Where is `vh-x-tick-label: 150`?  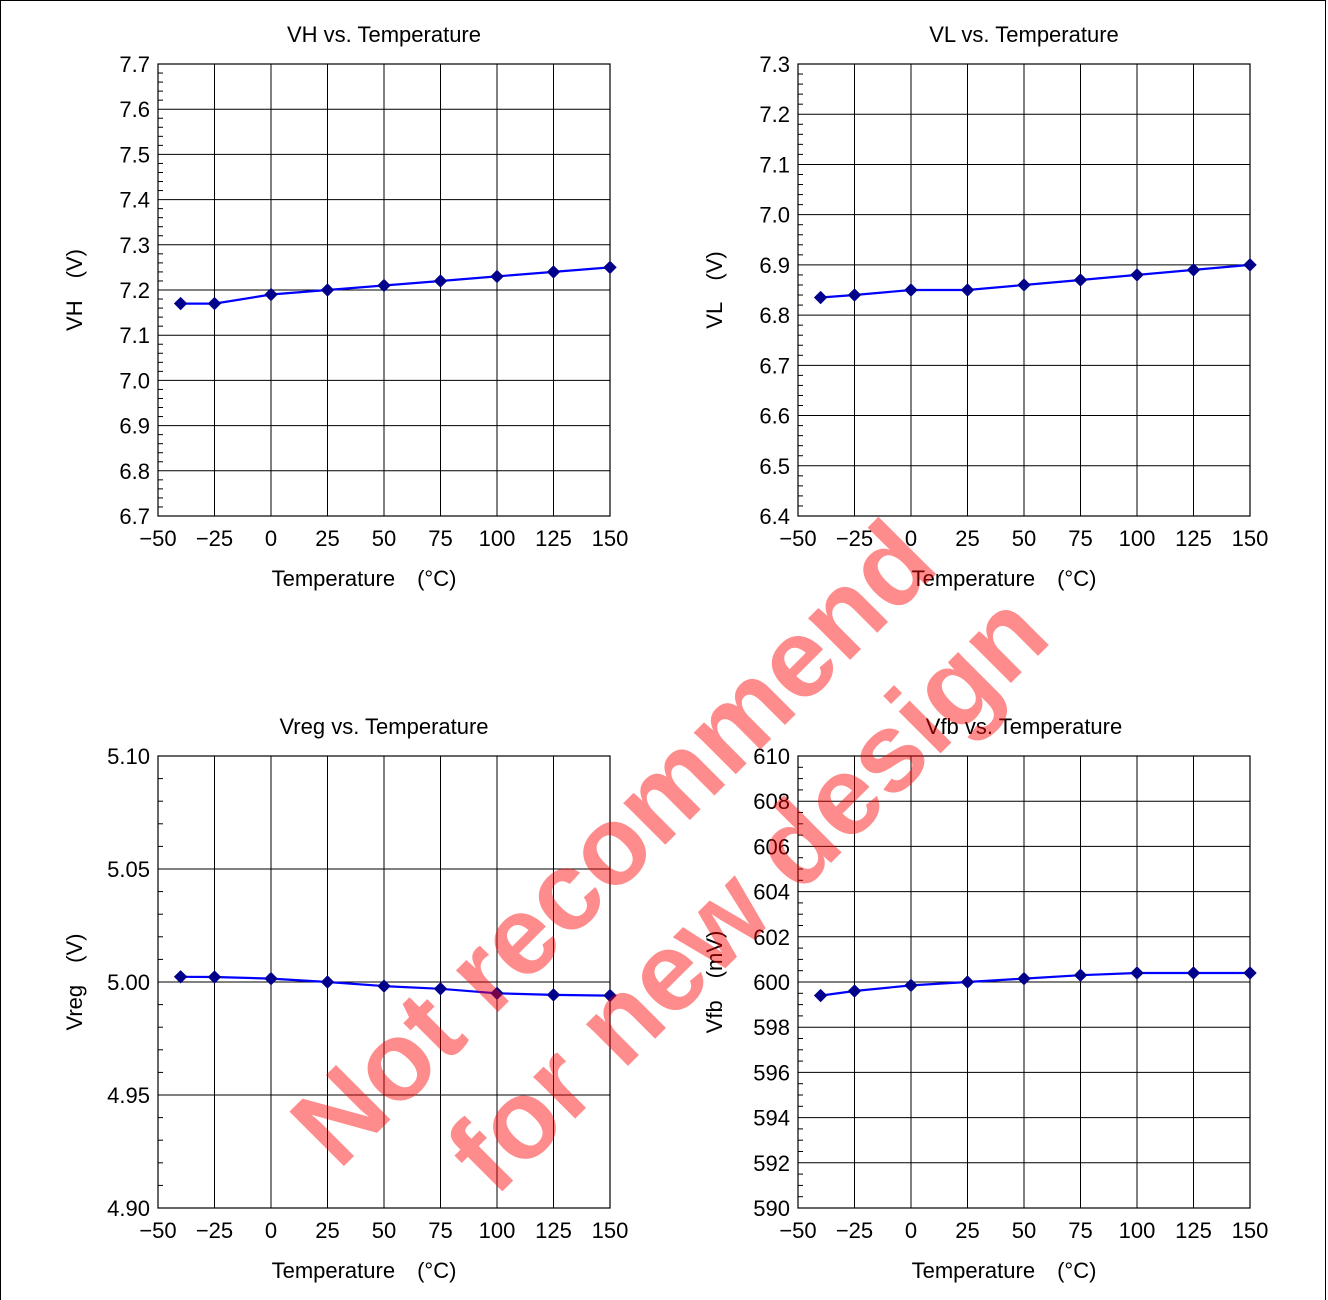 vh-x-tick-label: 150 is located at coordinates (610, 538).